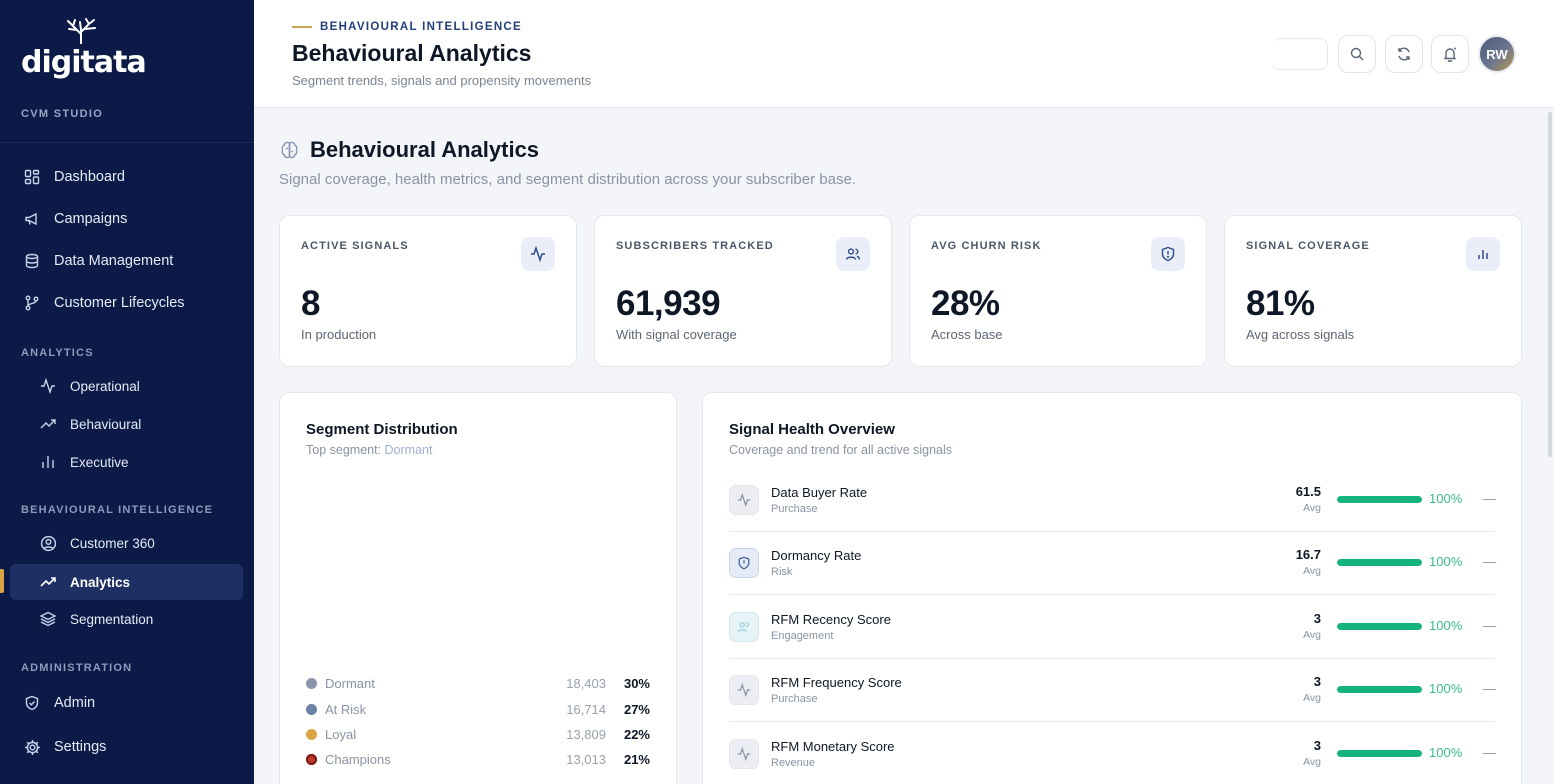 The width and height of the screenshot is (1554, 784). I want to click on signal-category: Revenue, so click(793, 763).